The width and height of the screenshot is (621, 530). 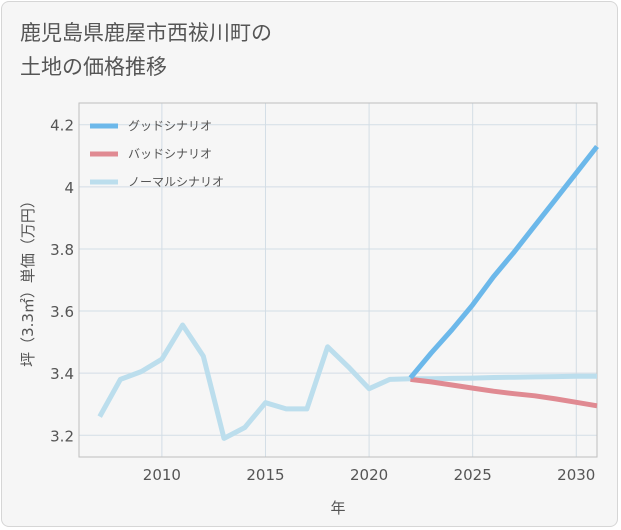 What do you see at coordinates (473, 475) in the screenshot?
I see `x-tick-label: 2025` at bounding box center [473, 475].